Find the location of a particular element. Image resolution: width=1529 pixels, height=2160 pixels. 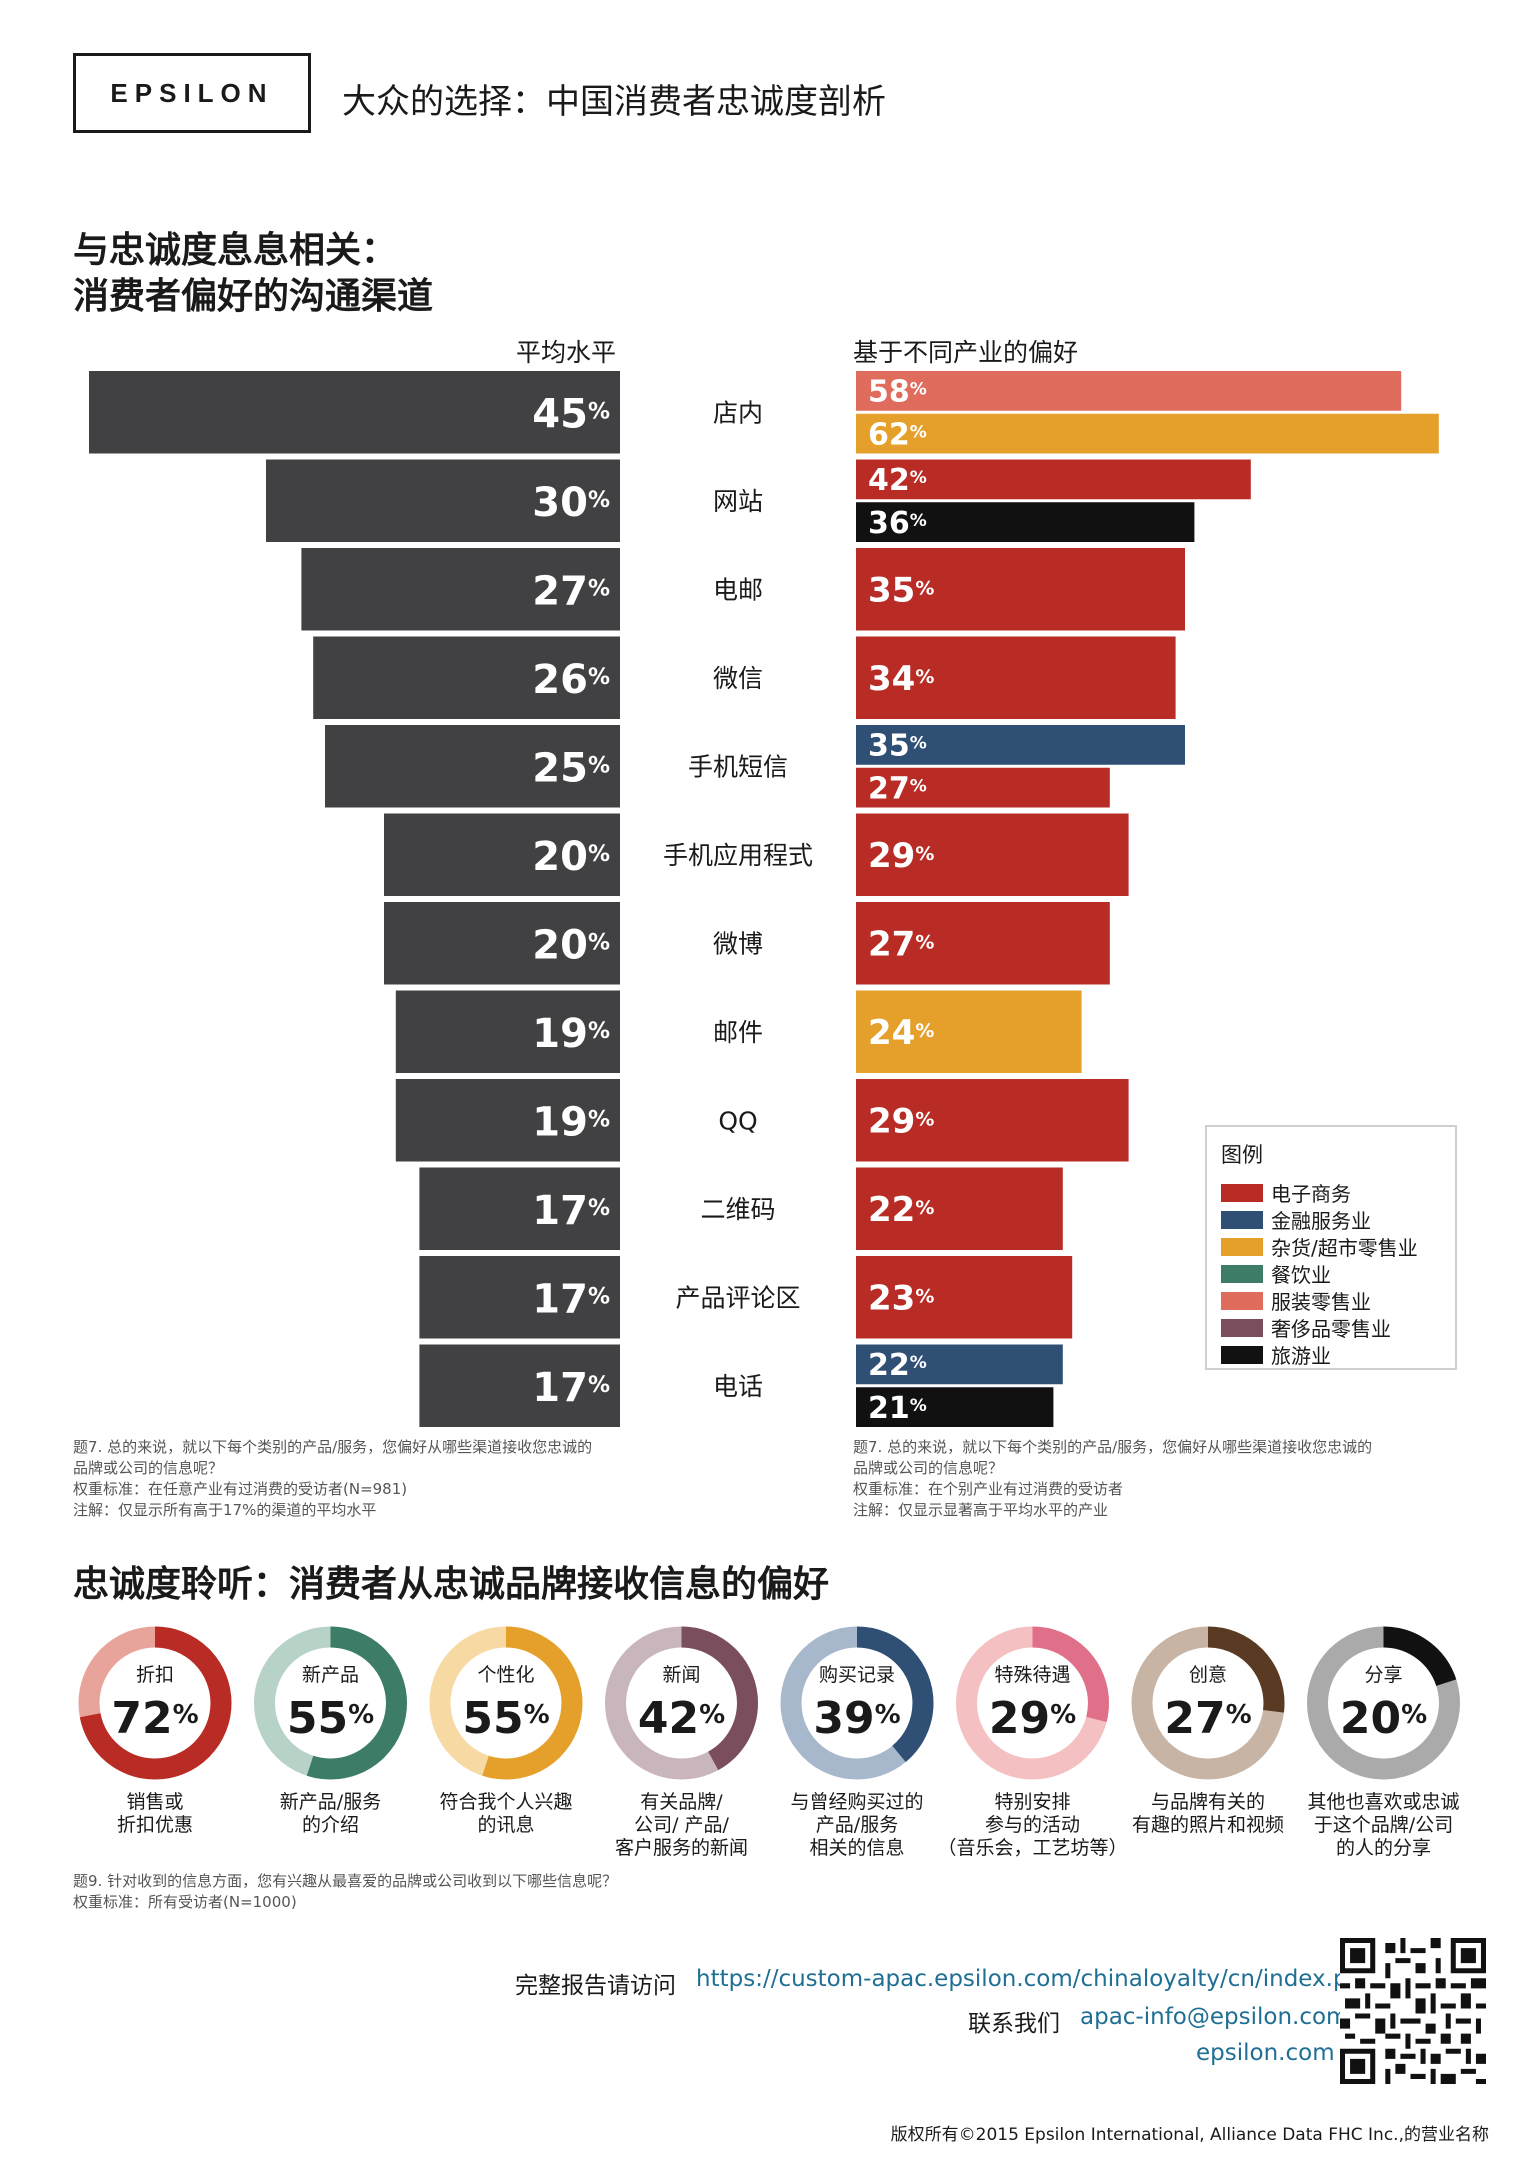

channel-label: 电邮 is located at coordinates (738, 589).